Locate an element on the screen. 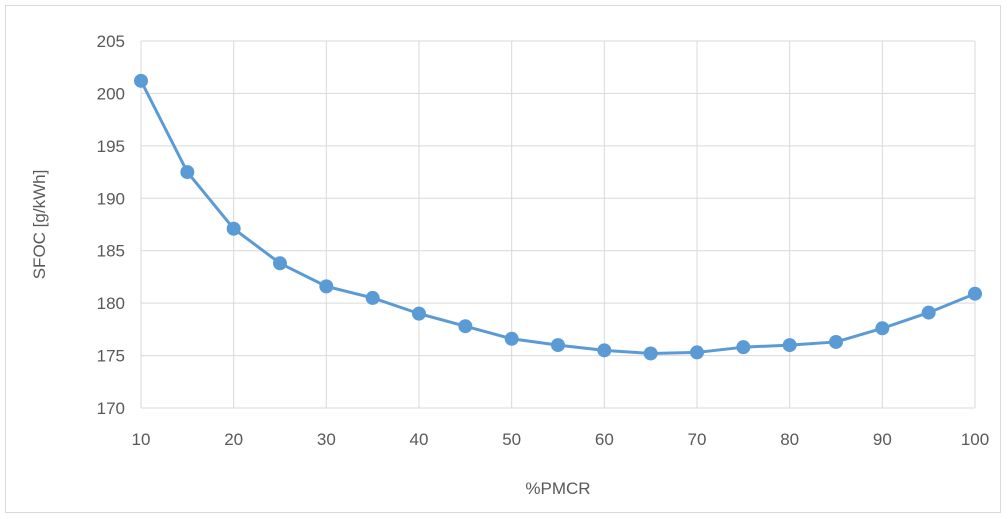 Image resolution: width=1008 pixels, height=519 pixels. x-axis-ticks: 10 20 30 40 50 60 70 80 90 100 is located at coordinates (561, 439).